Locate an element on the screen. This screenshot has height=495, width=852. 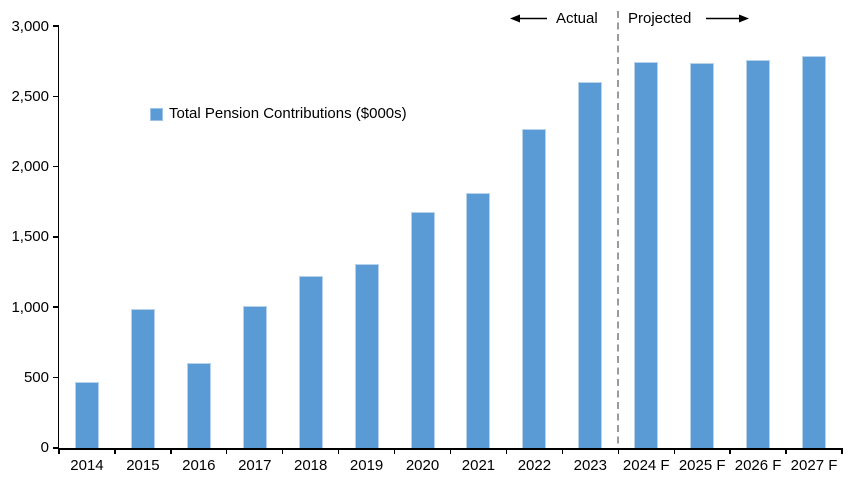
legend-label: Total Pension Contributions ($000s) is located at coordinates (288, 113).